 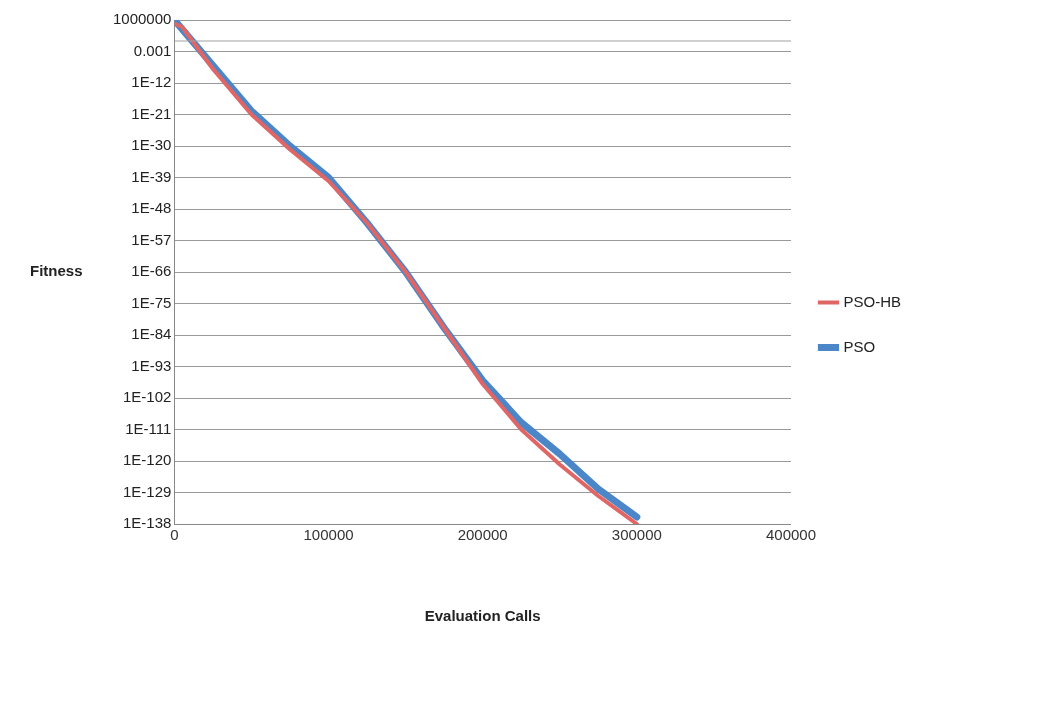 I want to click on y-tick-label: 1E-120, so click(x=147, y=460).